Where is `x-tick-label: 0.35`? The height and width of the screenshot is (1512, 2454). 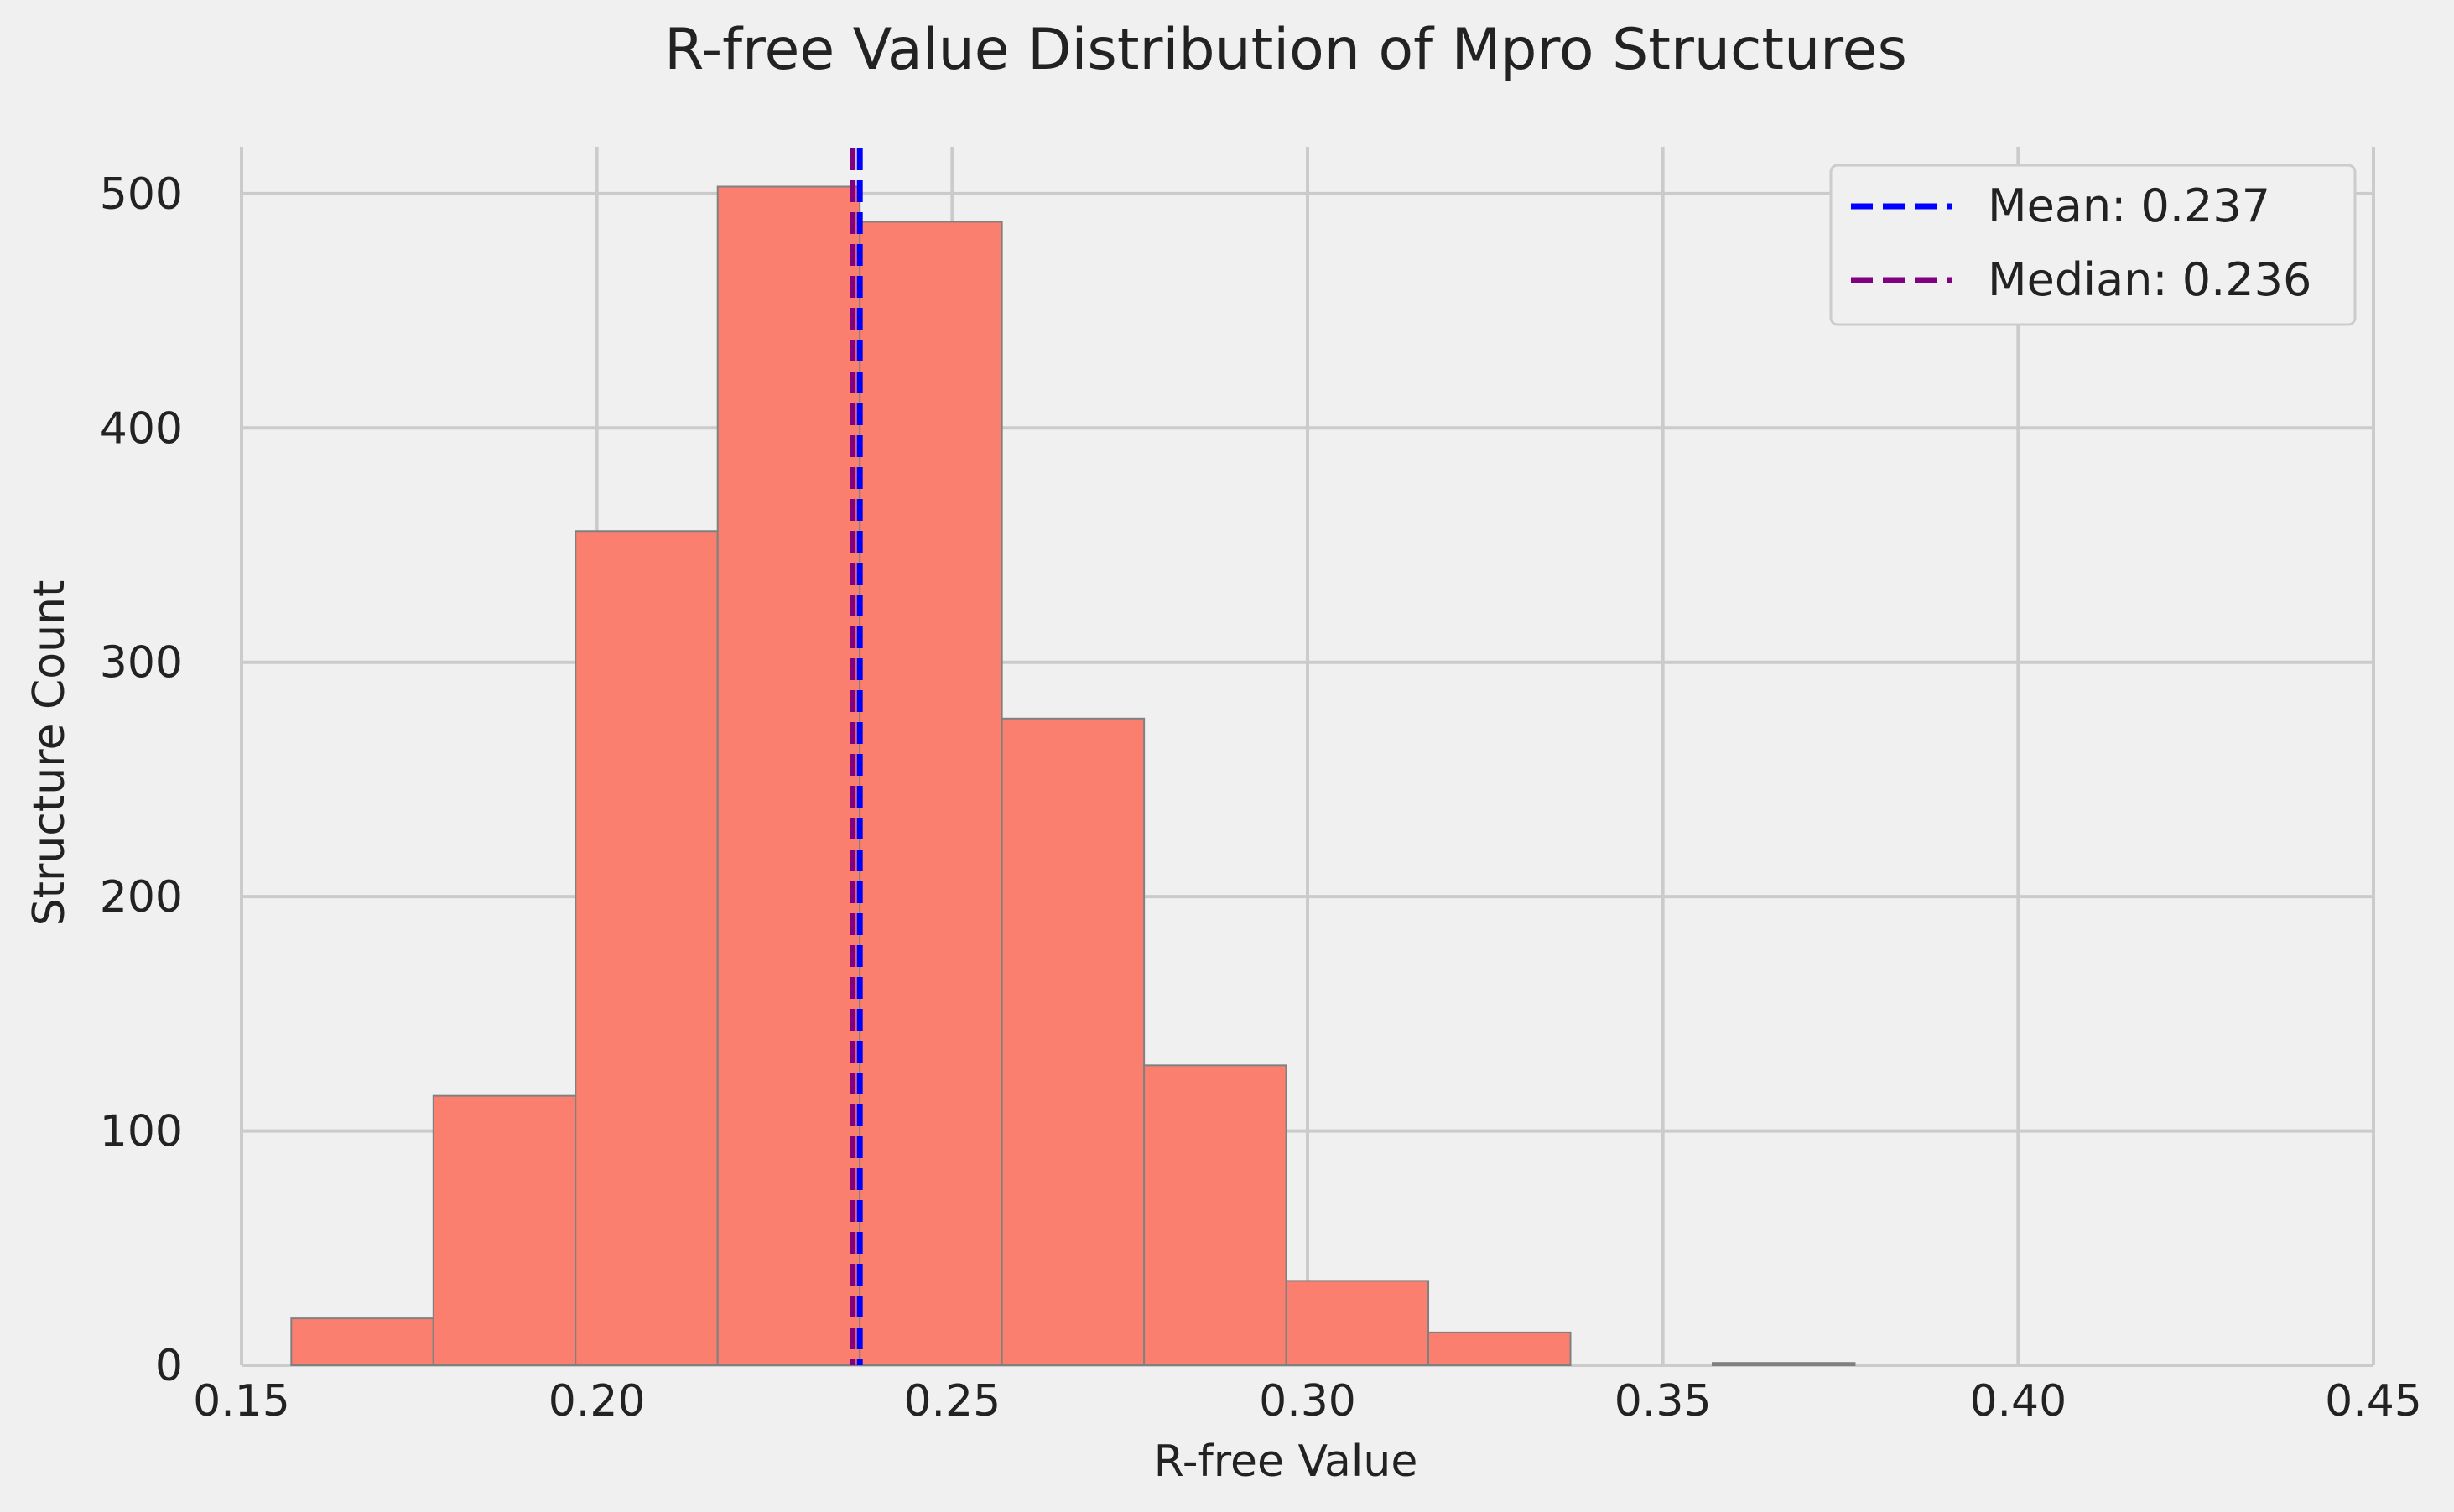 x-tick-label: 0.35 is located at coordinates (1663, 1401).